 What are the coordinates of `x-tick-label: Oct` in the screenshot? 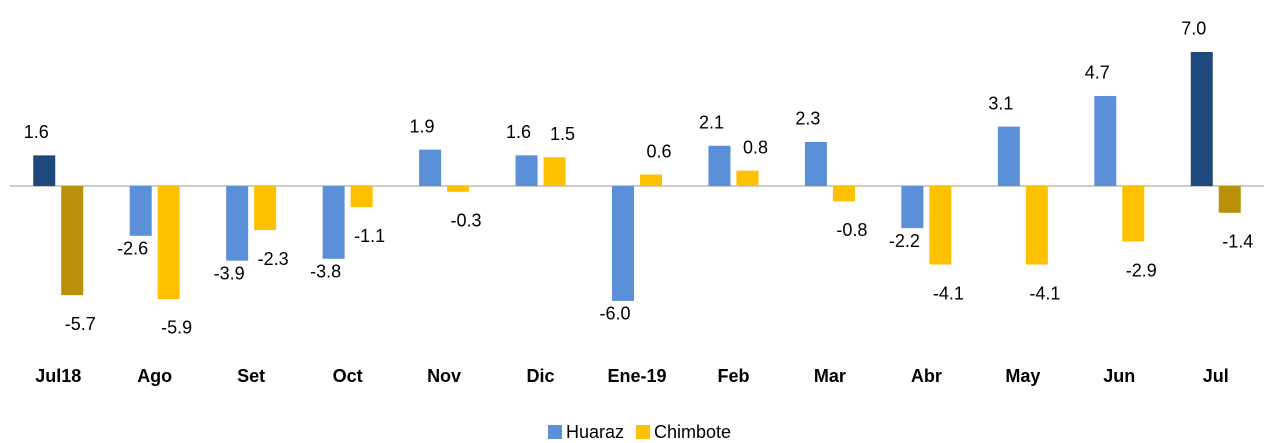 It's located at (348, 376).